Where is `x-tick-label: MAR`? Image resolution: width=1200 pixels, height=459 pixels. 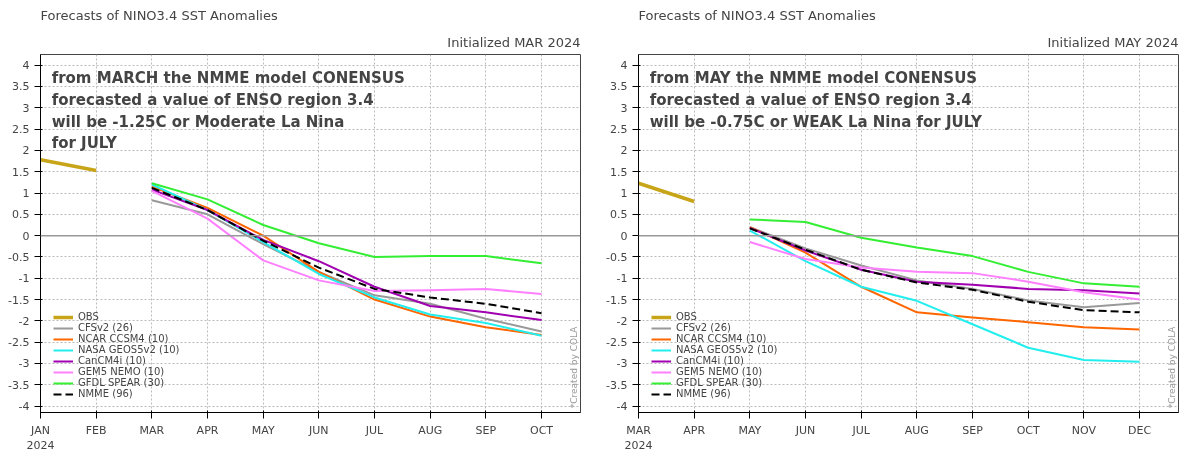 x-tick-label: MAR is located at coordinates (152, 430).